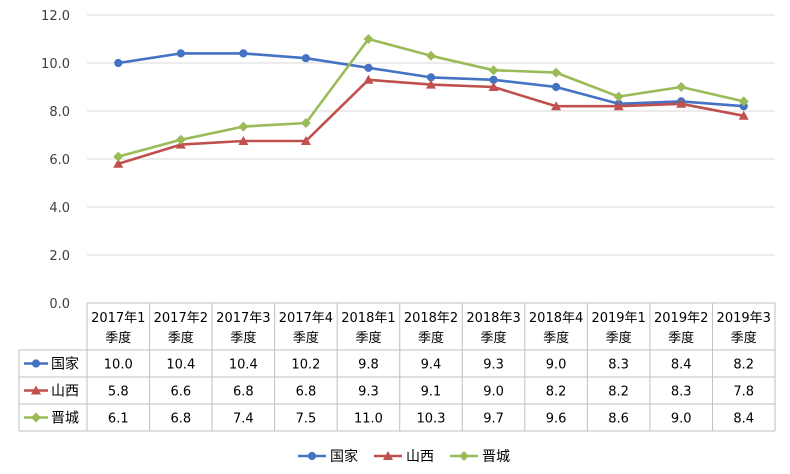 This screenshot has height=474, width=790. What do you see at coordinates (556, 318) in the screenshot?
I see `category-label: 2018年4` at bounding box center [556, 318].